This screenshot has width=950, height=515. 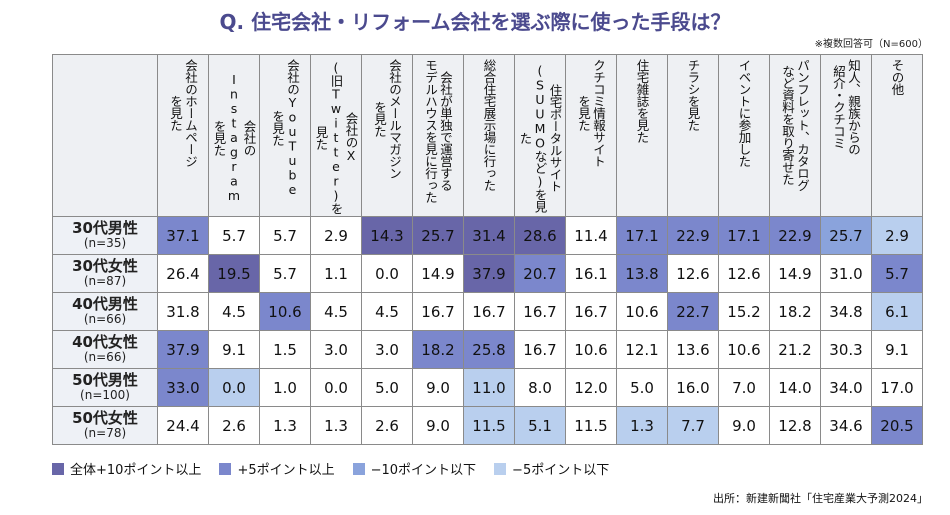 I want to click on value-cell: 12.6, so click(x=744, y=273).